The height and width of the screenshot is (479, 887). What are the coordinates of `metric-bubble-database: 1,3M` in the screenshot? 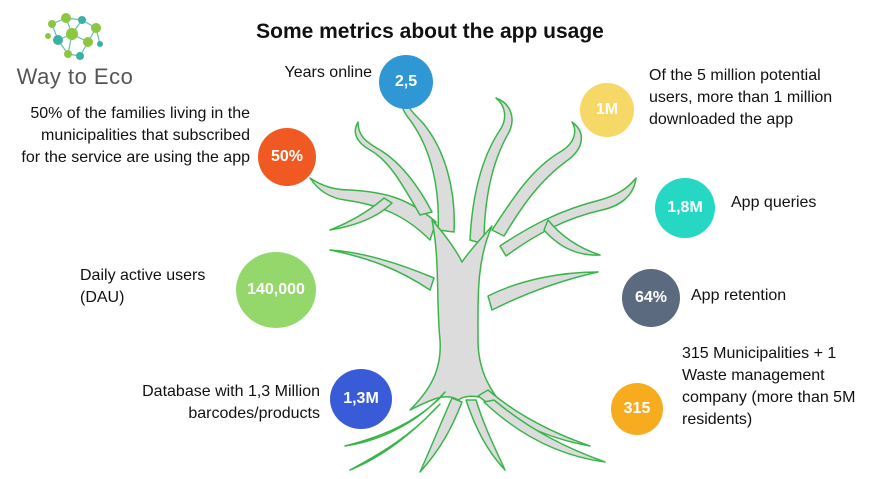 It's located at (361, 399).